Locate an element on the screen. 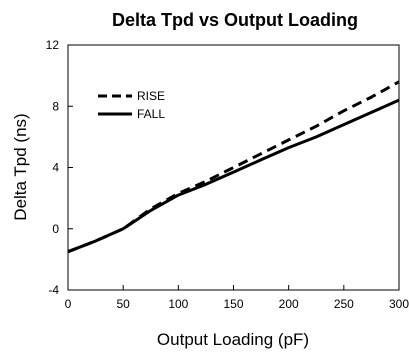 The width and height of the screenshot is (409, 355). y-tick-label: 0 is located at coordinates (55, 229).